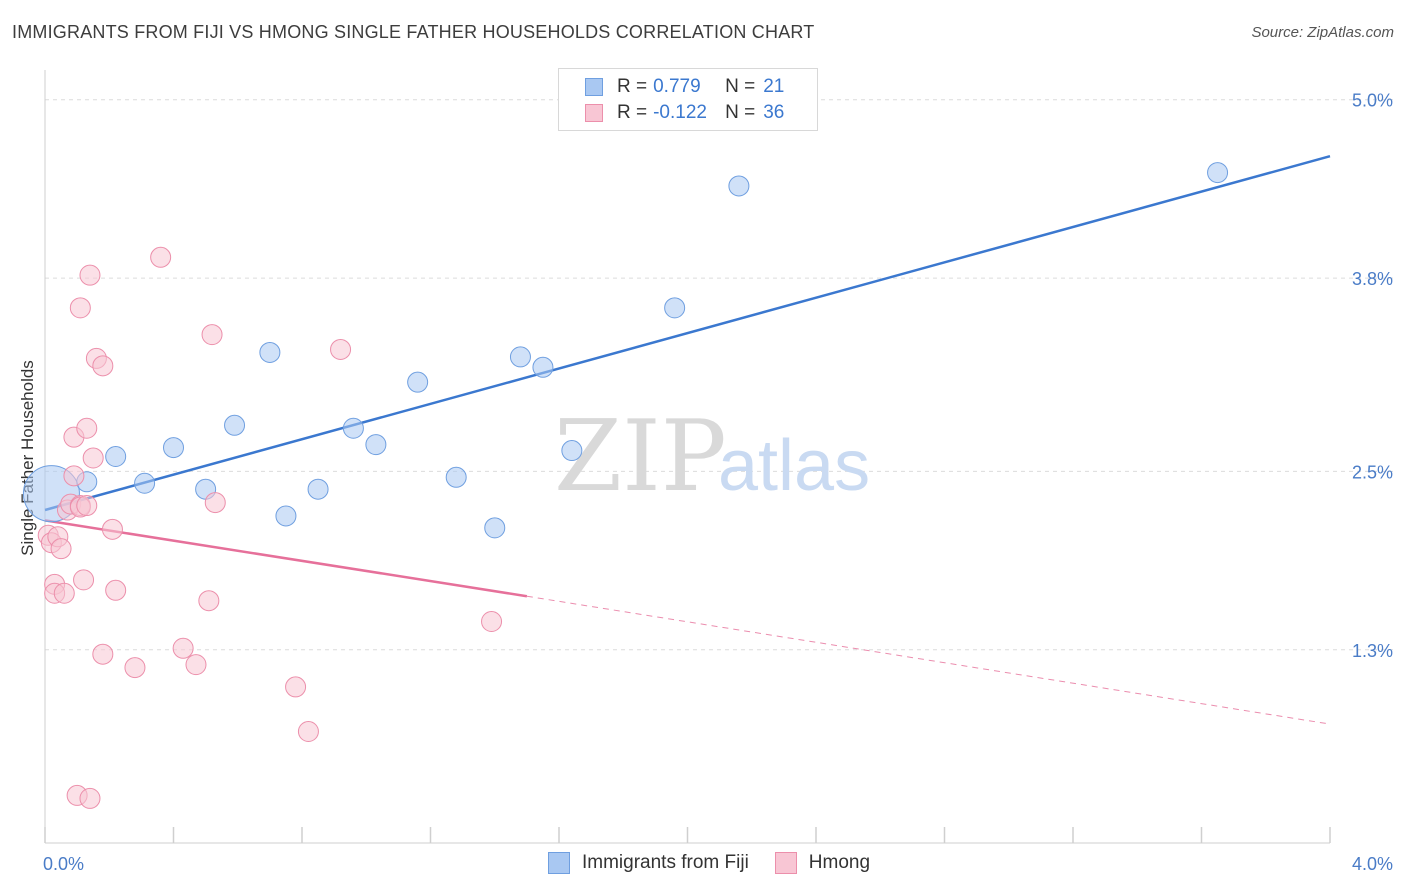  I want to click on stats-r-value: 0.779, so click(677, 86).